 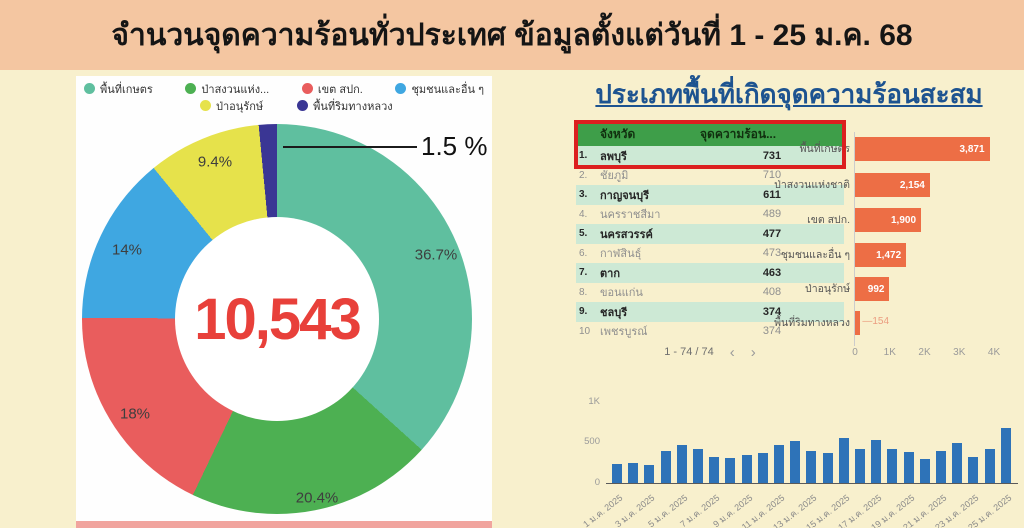 I want to click on hbar-bar: 3,871, so click(x=922, y=149).